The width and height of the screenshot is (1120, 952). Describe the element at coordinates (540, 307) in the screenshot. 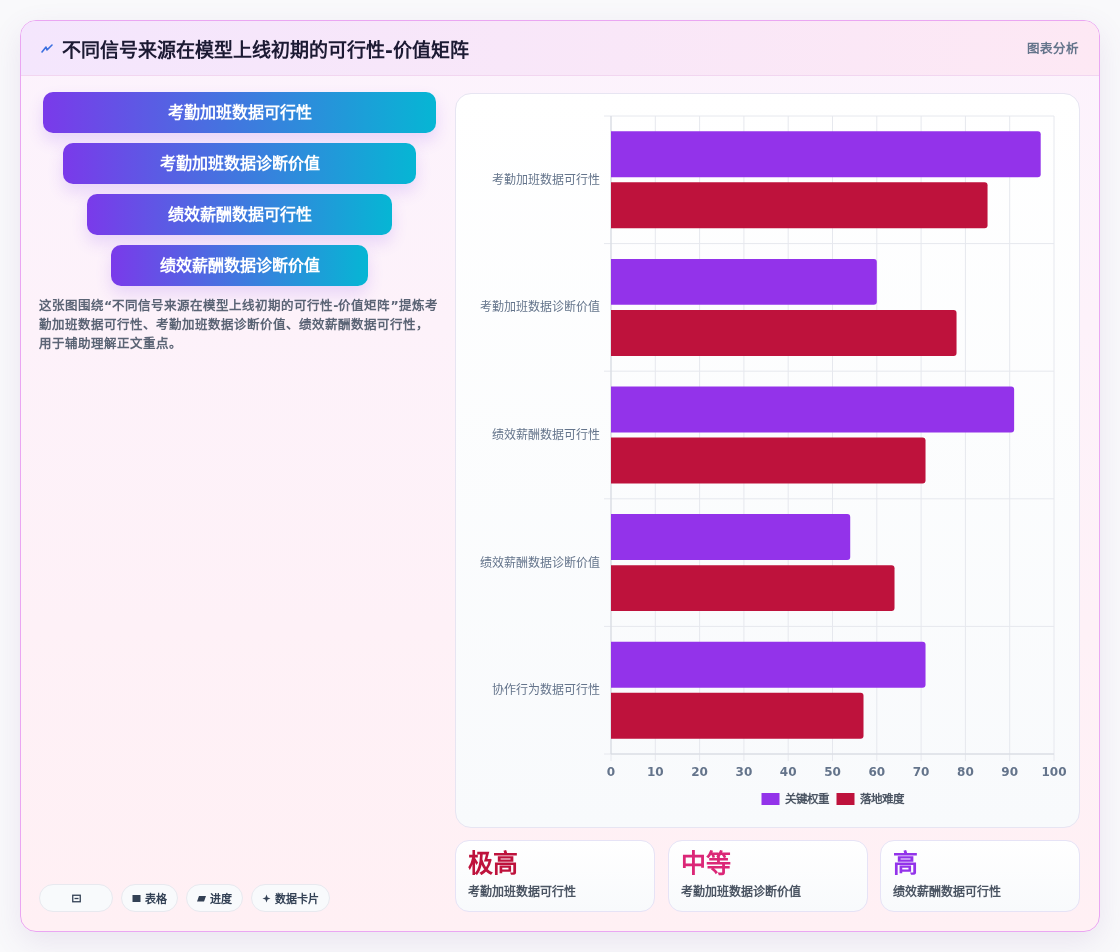

I see `y-tick-label: 考勤加班数据诊断价值` at that location.